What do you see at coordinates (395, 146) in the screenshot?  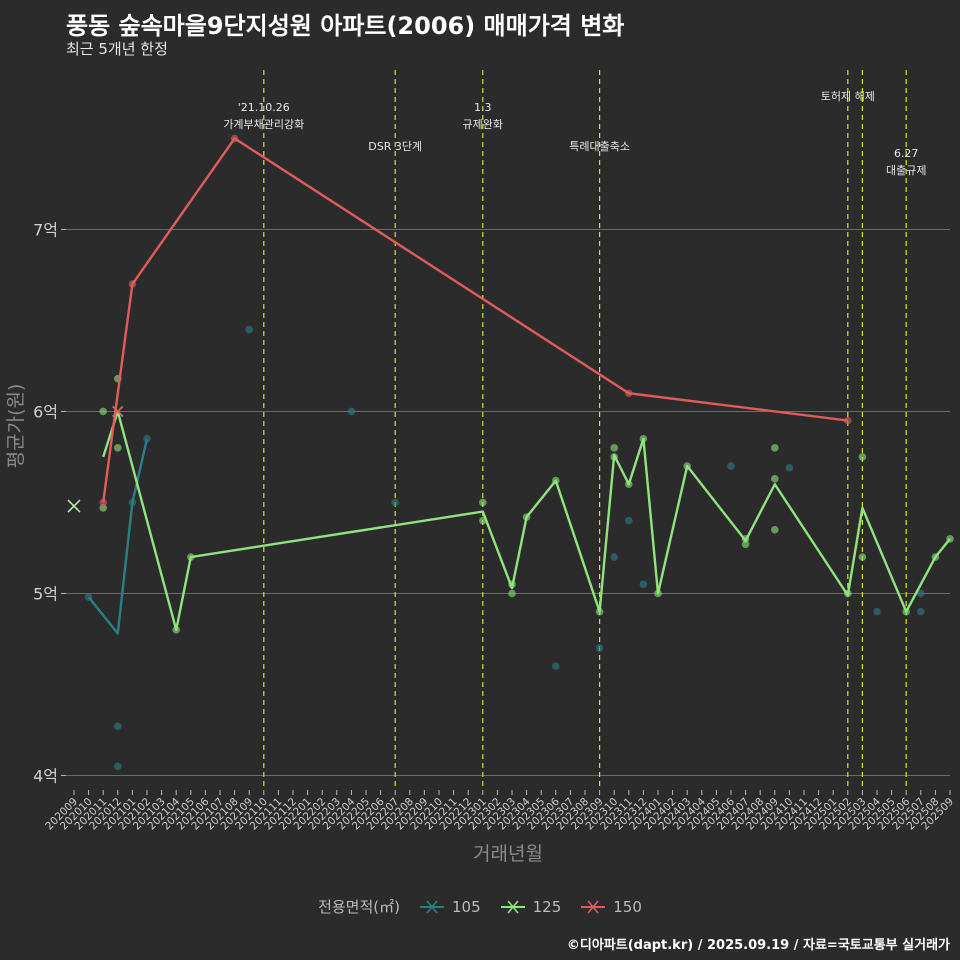 I see `policy-annotation-label: DSR 3단계` at bounding box center [395, 146].